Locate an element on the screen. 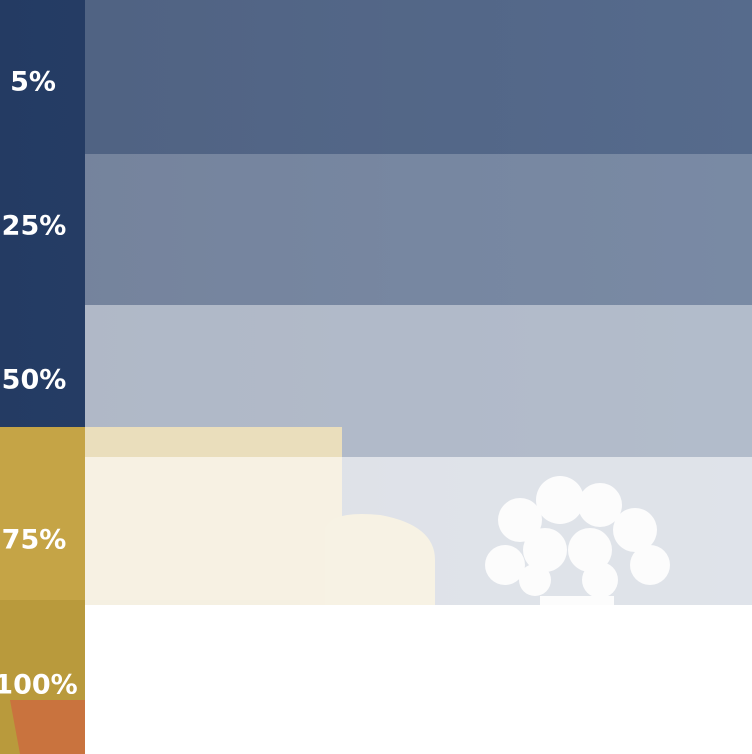  opacity-label: 25% is located at coordinates (34, 226).